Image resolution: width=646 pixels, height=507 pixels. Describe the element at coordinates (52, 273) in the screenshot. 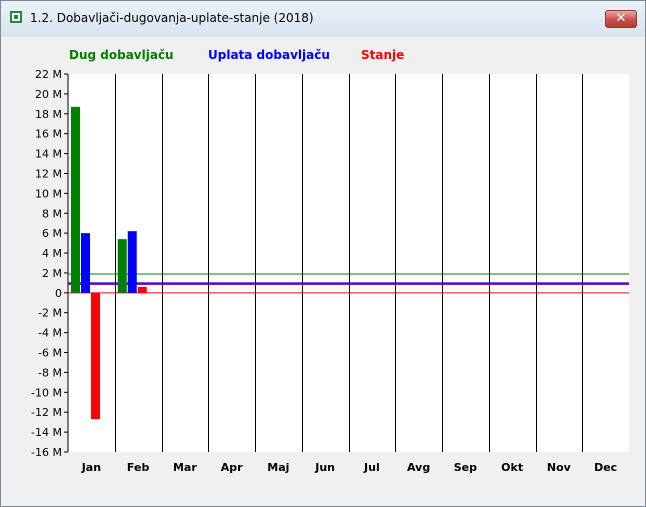

I see `y-tick-label: 2 M` at that location.